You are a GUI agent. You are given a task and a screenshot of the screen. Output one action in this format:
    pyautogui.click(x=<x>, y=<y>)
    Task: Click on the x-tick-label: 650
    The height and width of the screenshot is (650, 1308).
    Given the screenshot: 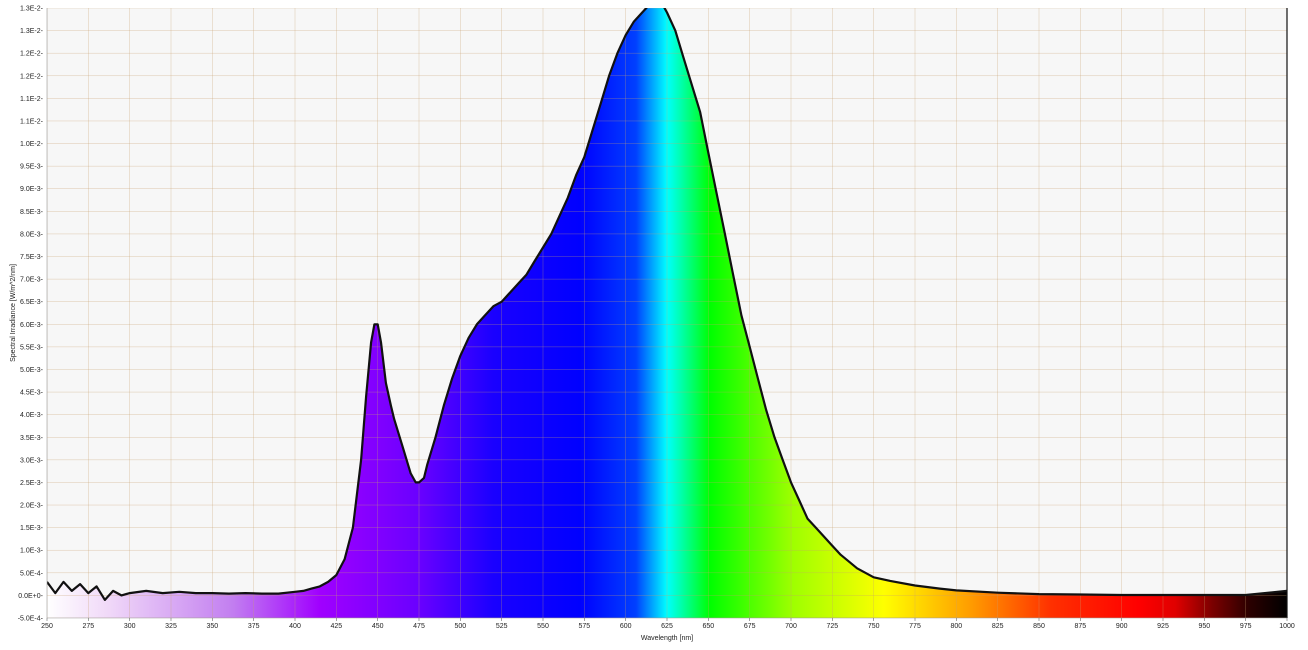 What is the action you would take?
    pyautogui.click(x=708, y=626)
    